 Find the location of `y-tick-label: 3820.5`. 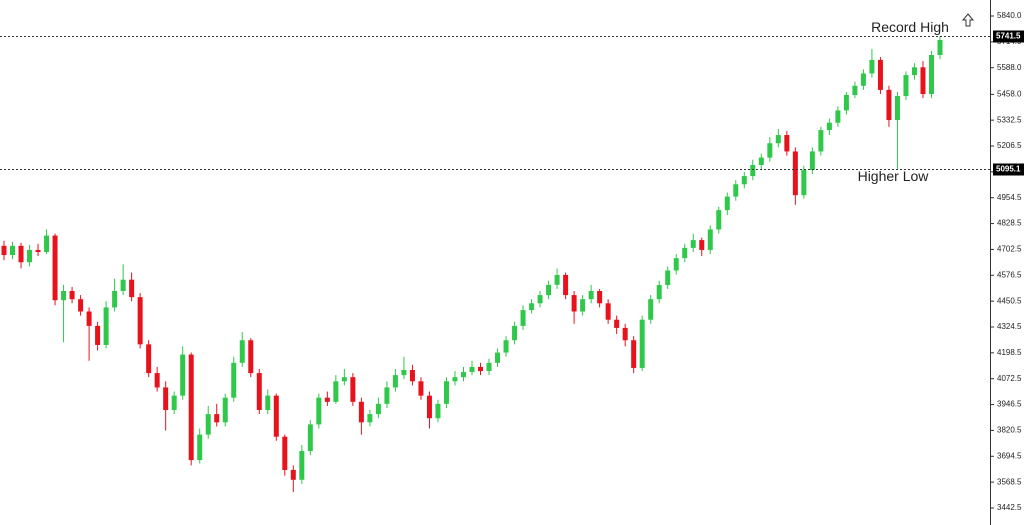

y-tick-label: 3820.5 is located at coordinates (1009, 430).